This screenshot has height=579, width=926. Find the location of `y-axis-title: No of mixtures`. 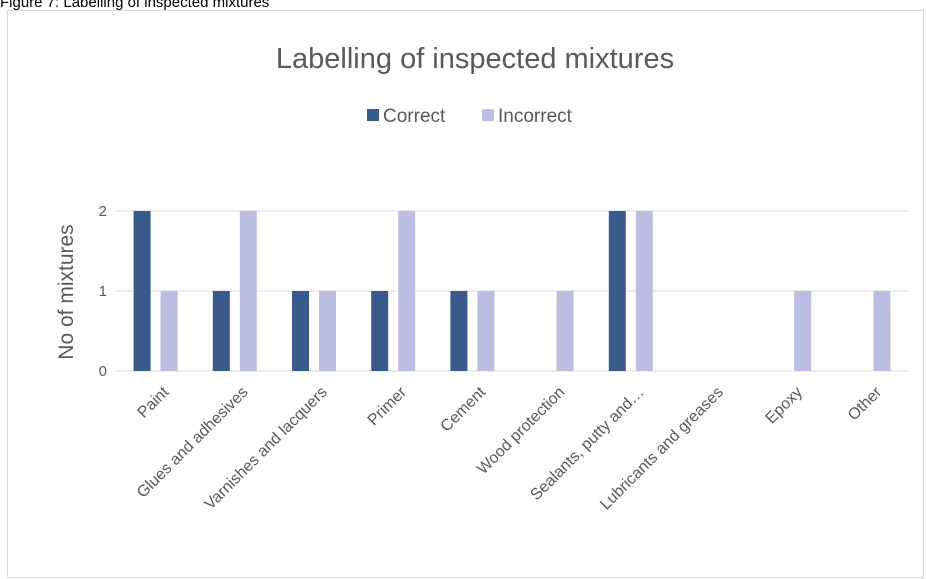

y-axis-title: No of mixtures is located at coordinates (66, 291).